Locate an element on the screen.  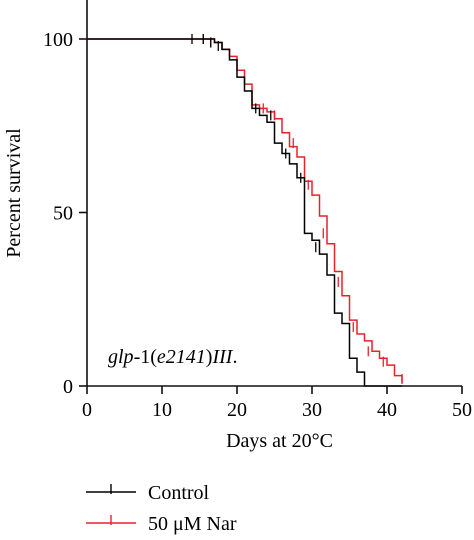
x-tick-label: 10 is located at coordinates (162, 410).